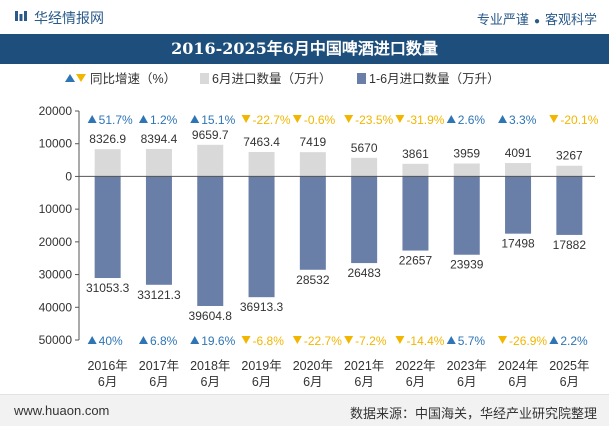 The image size is (609, 426). What do you see at coordinates (21, 16) in the screenshot?
I see `logo-icon` at bounding box center [21, 16].